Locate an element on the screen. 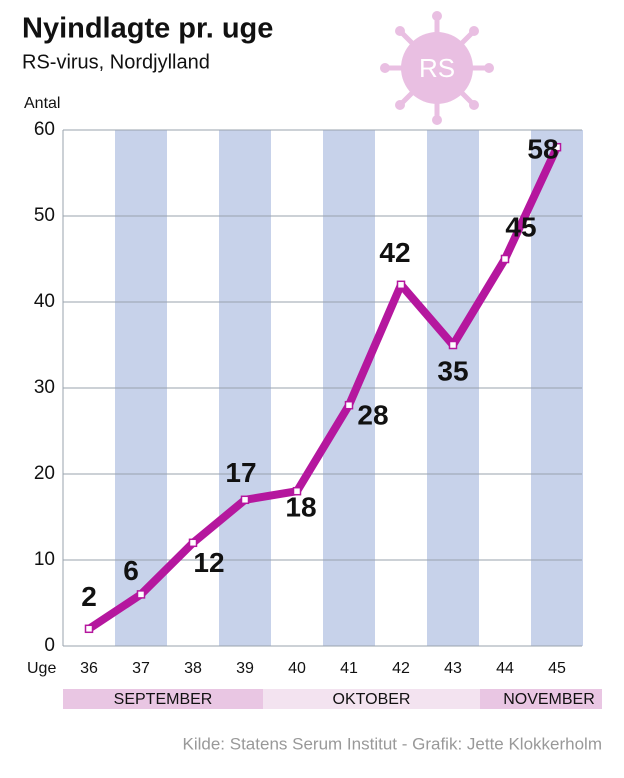  x-tick-label: 36 is located at coordinates (89, 668).